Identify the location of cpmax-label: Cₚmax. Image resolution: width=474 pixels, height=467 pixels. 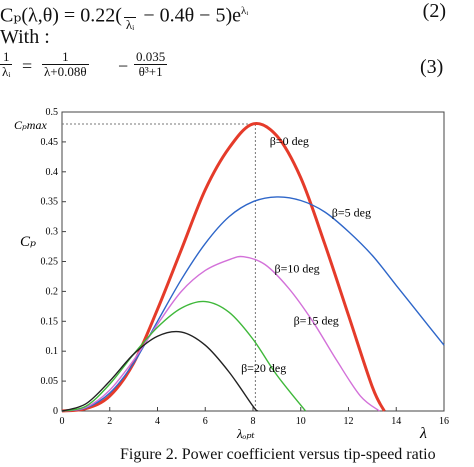
(30, 125).